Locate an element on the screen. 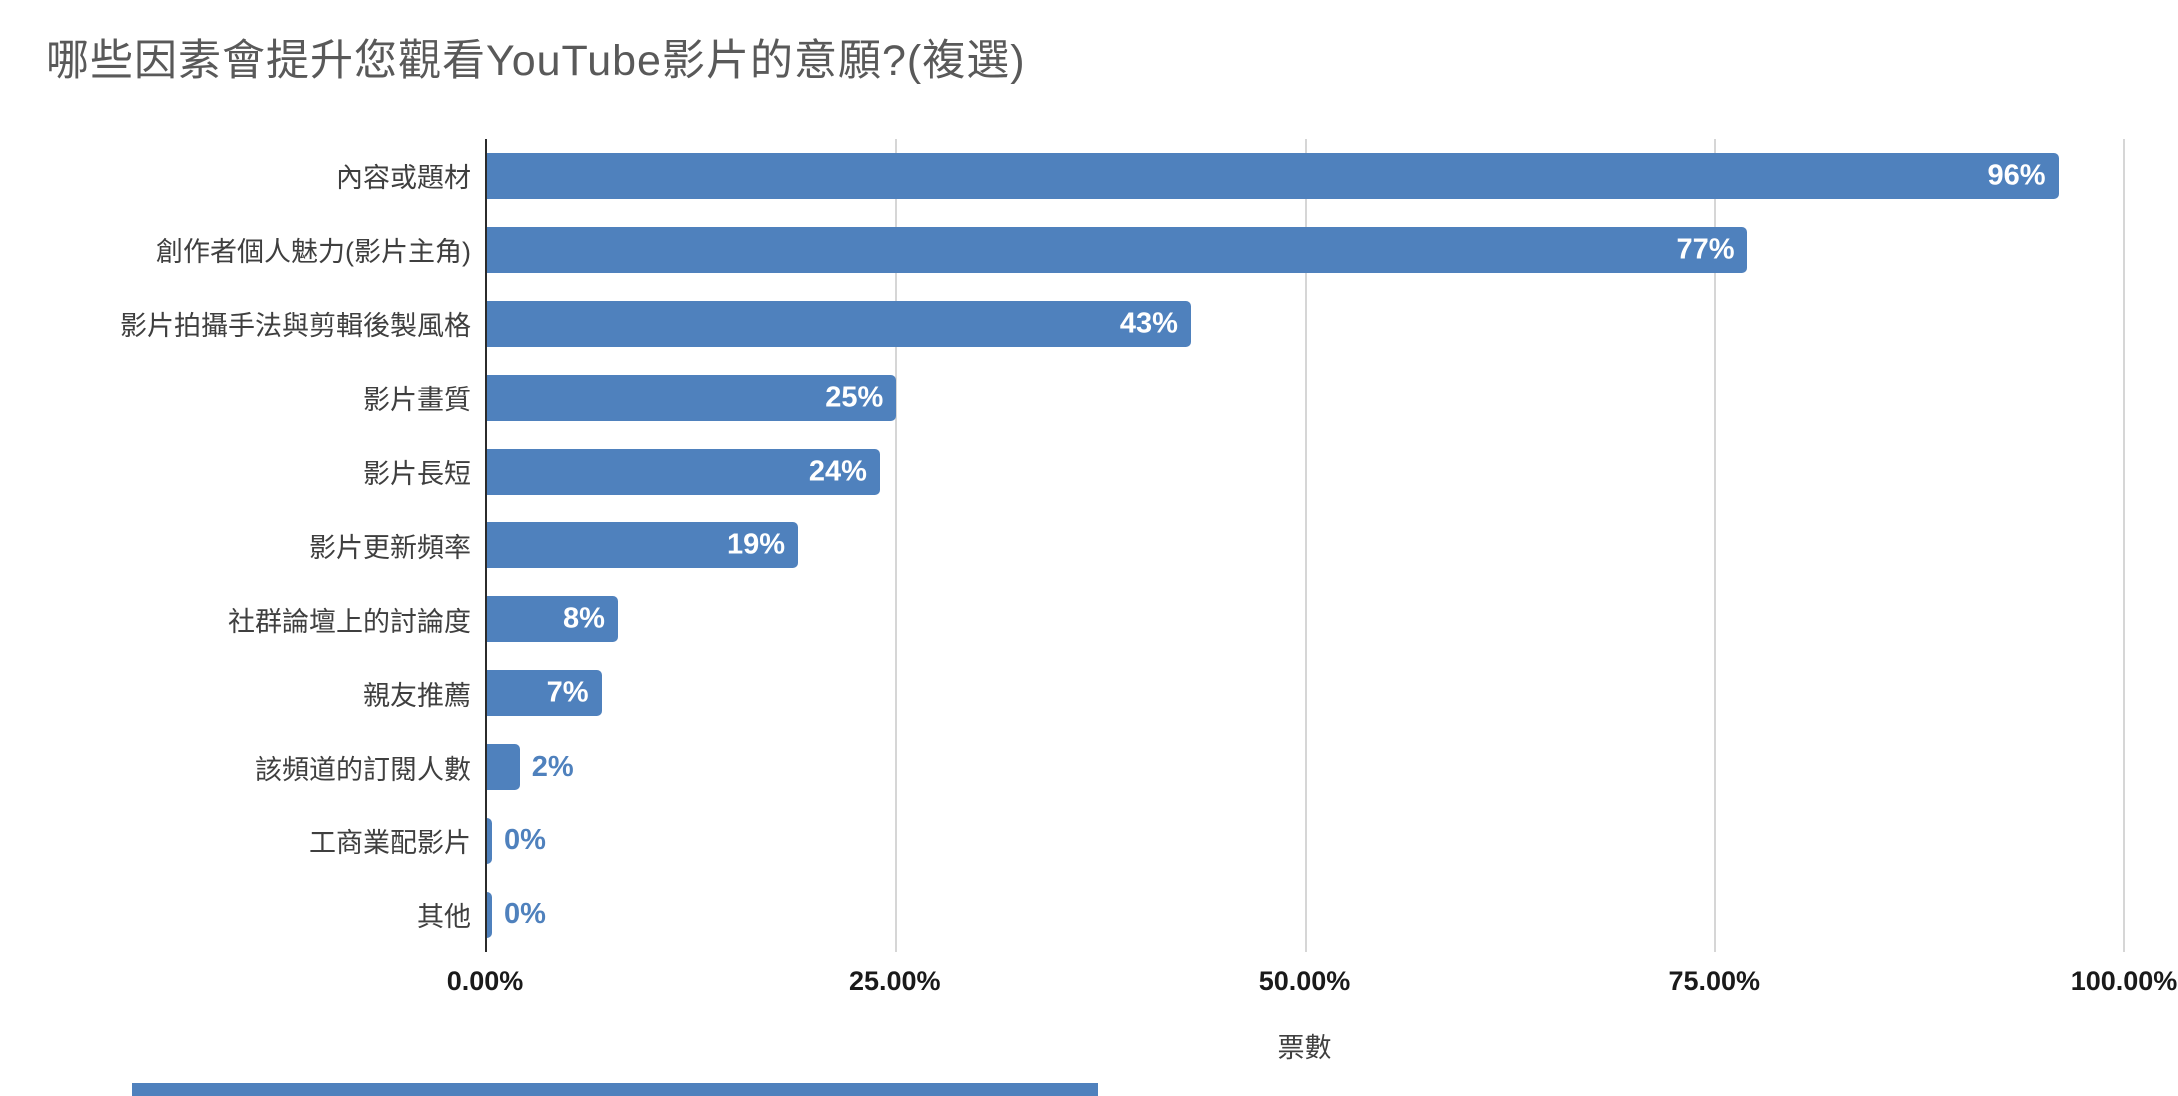 The image size is (2178, 1096). value-label: 2% is located at coordinates (552, 766).